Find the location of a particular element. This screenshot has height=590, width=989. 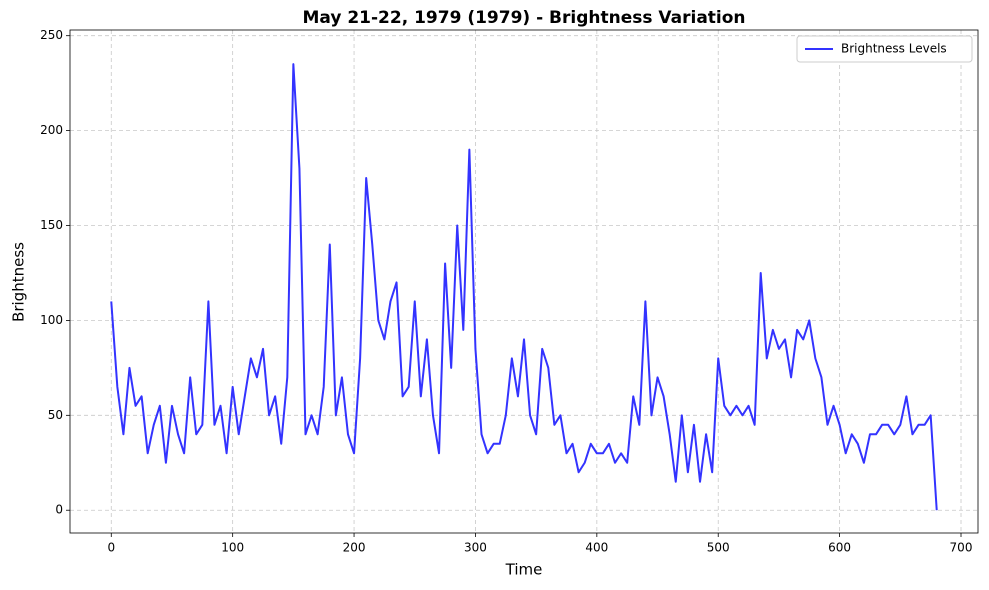

x-tick-label: 200 is located at coordinates (354, 548).